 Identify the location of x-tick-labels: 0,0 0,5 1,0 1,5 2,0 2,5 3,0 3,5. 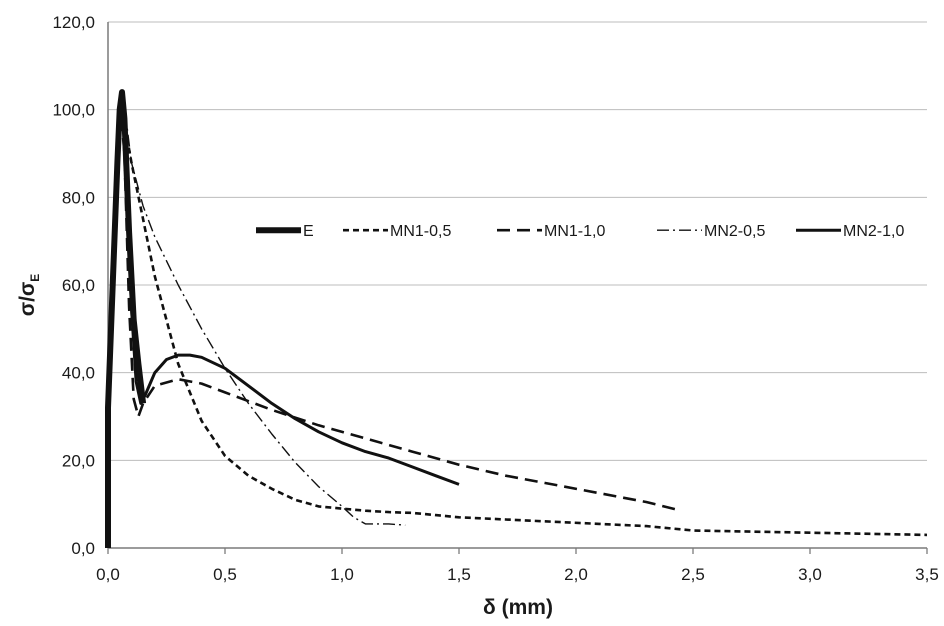
(517, 574).